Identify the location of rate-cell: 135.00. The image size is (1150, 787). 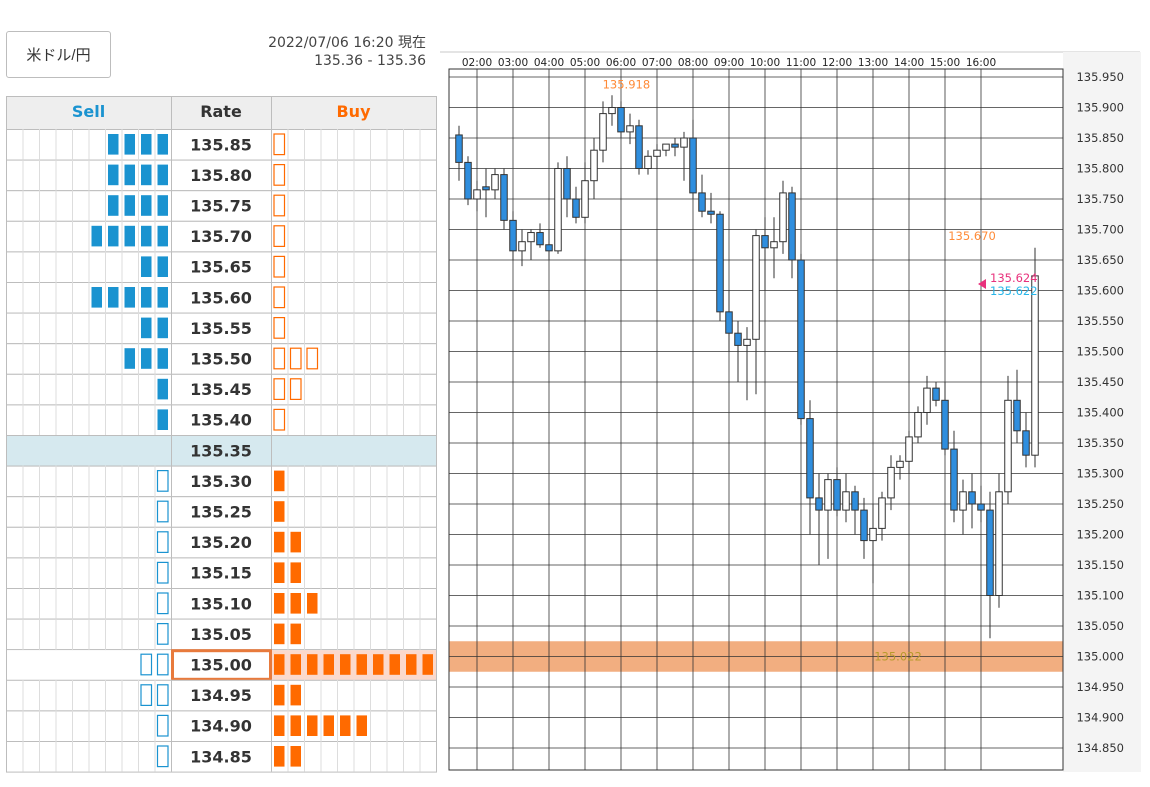
(221, 665).